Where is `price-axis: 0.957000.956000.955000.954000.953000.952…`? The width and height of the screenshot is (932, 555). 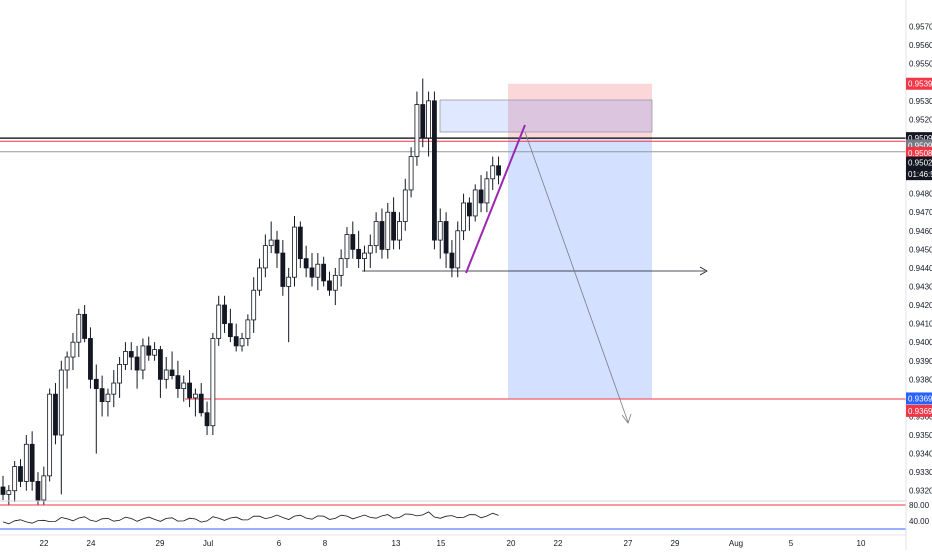
price-axis: 0.957000.956000.955000.954000.953000.952… is located at coordinates (918, 275).